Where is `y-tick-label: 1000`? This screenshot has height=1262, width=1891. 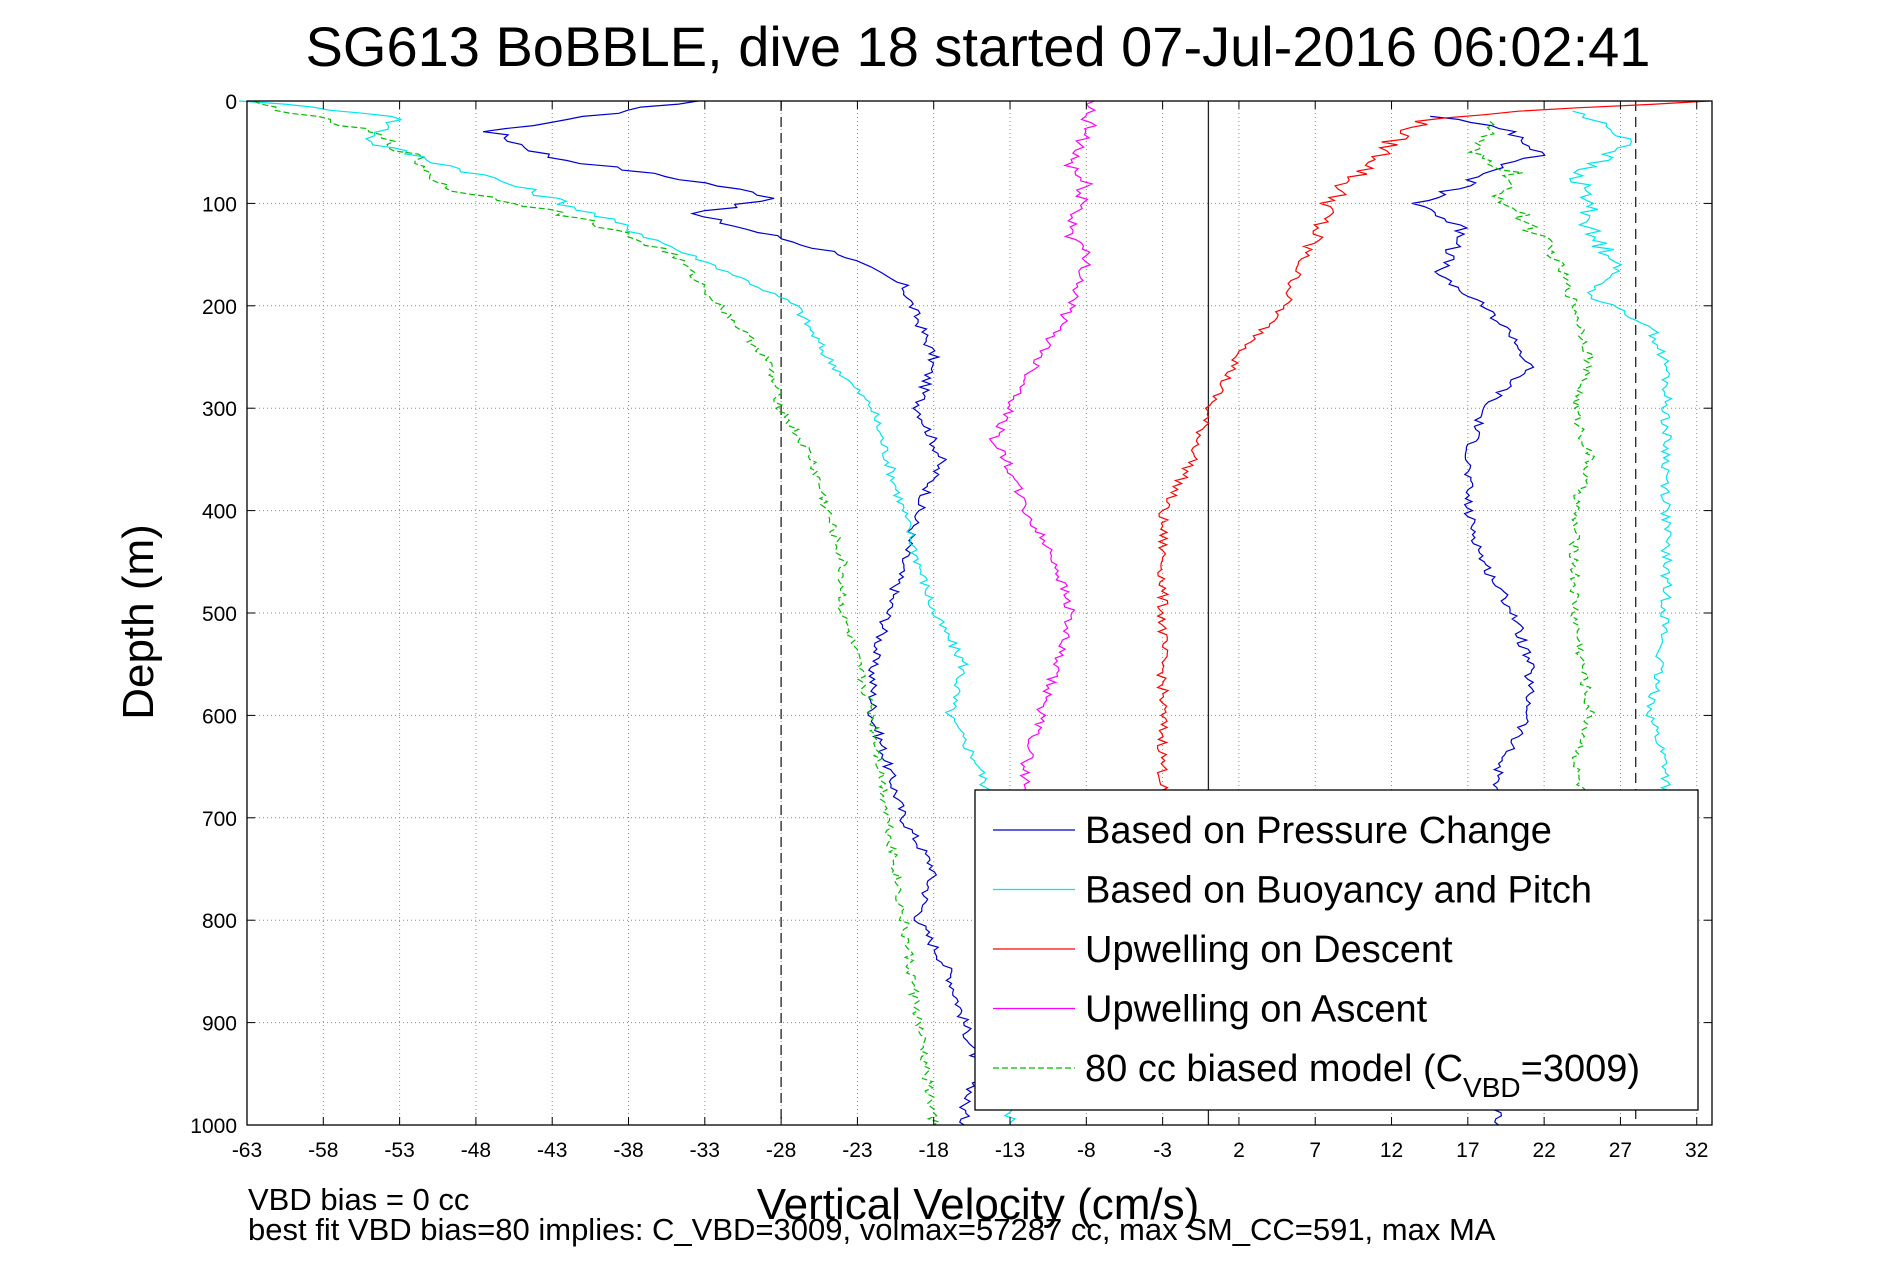 y-tick-label: 1000 is located at coordinates (213, 1126).